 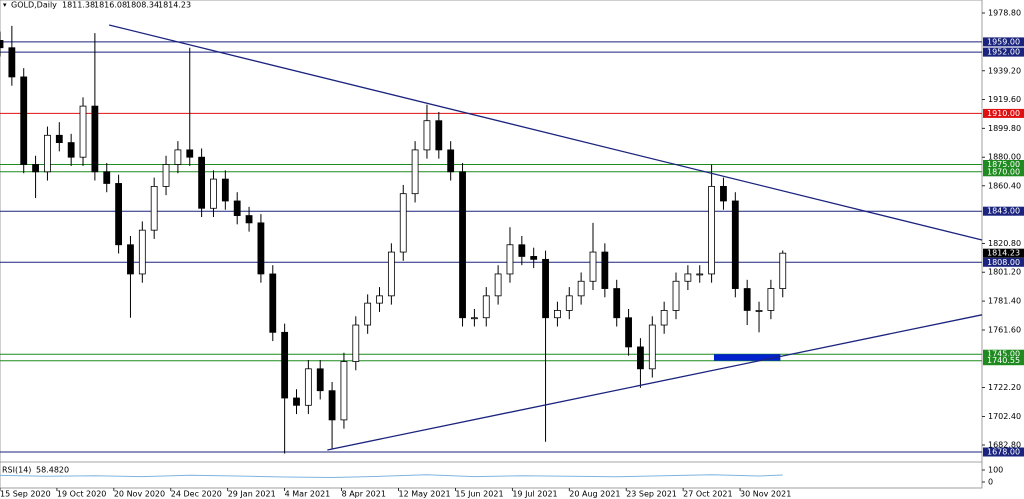 What do you see at coordinates (1003, 113) in the screenshot?
I see `level-label: 1910.00` at bounding box center [1003, 113].